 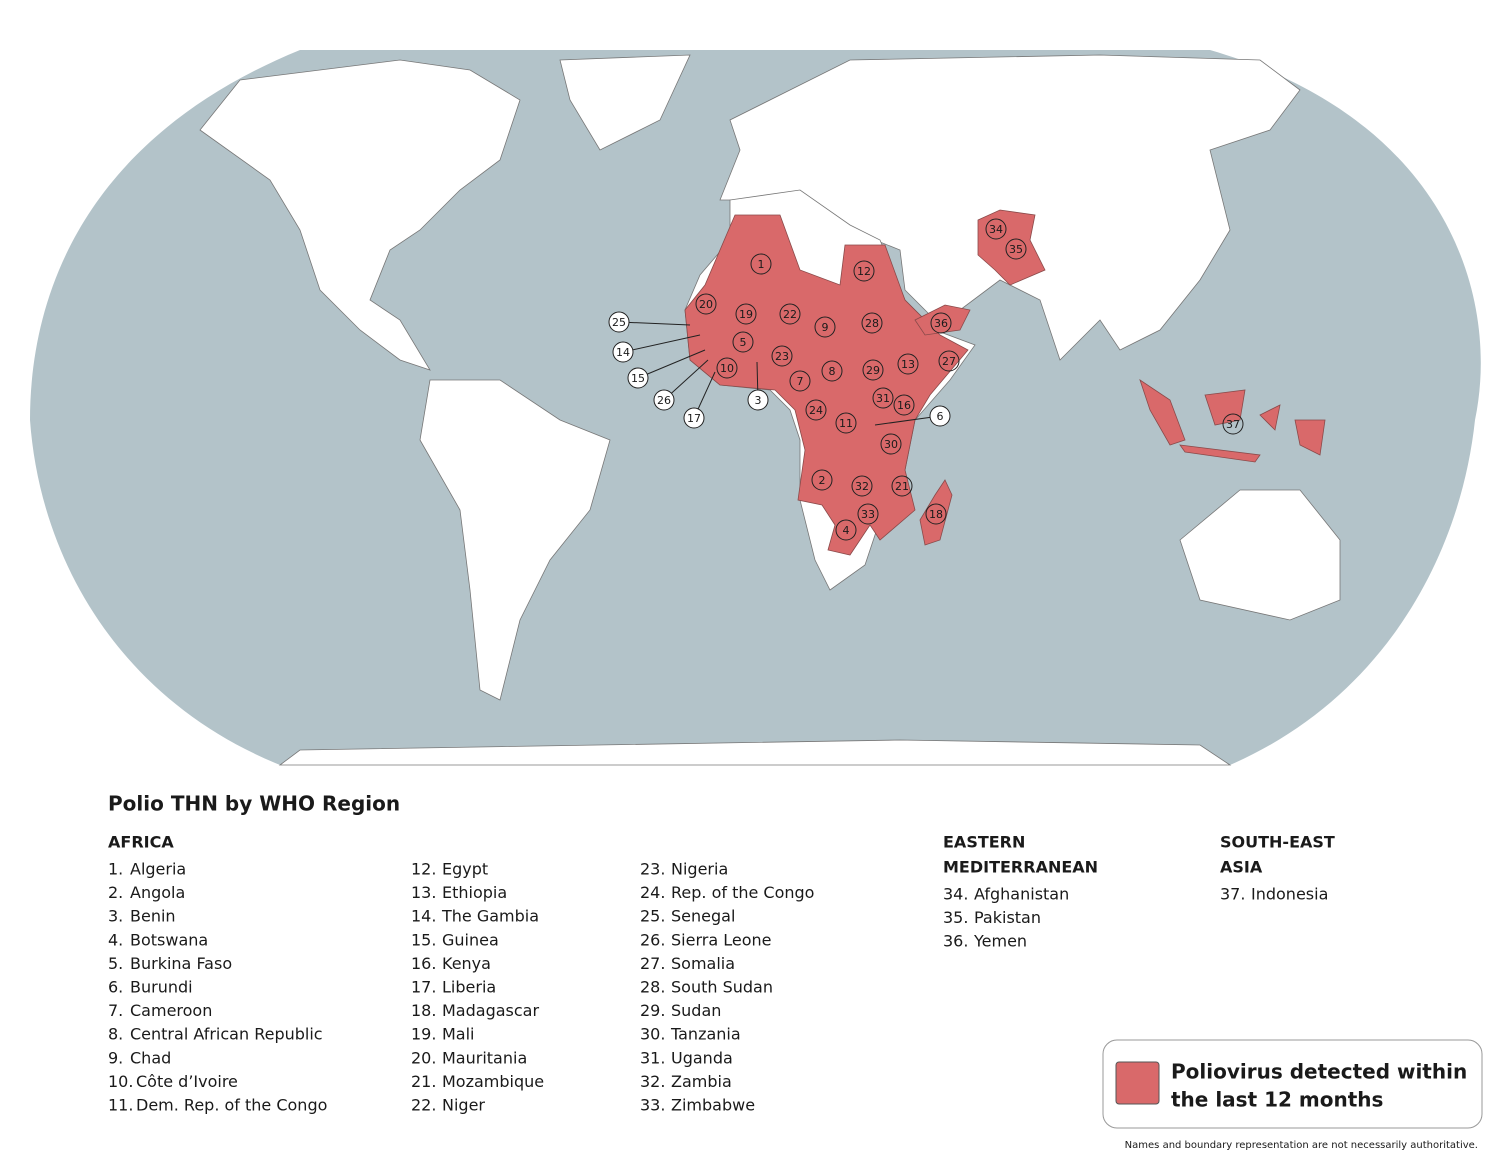 I want to click on marker-label: 17, so click(x=694, y=418).